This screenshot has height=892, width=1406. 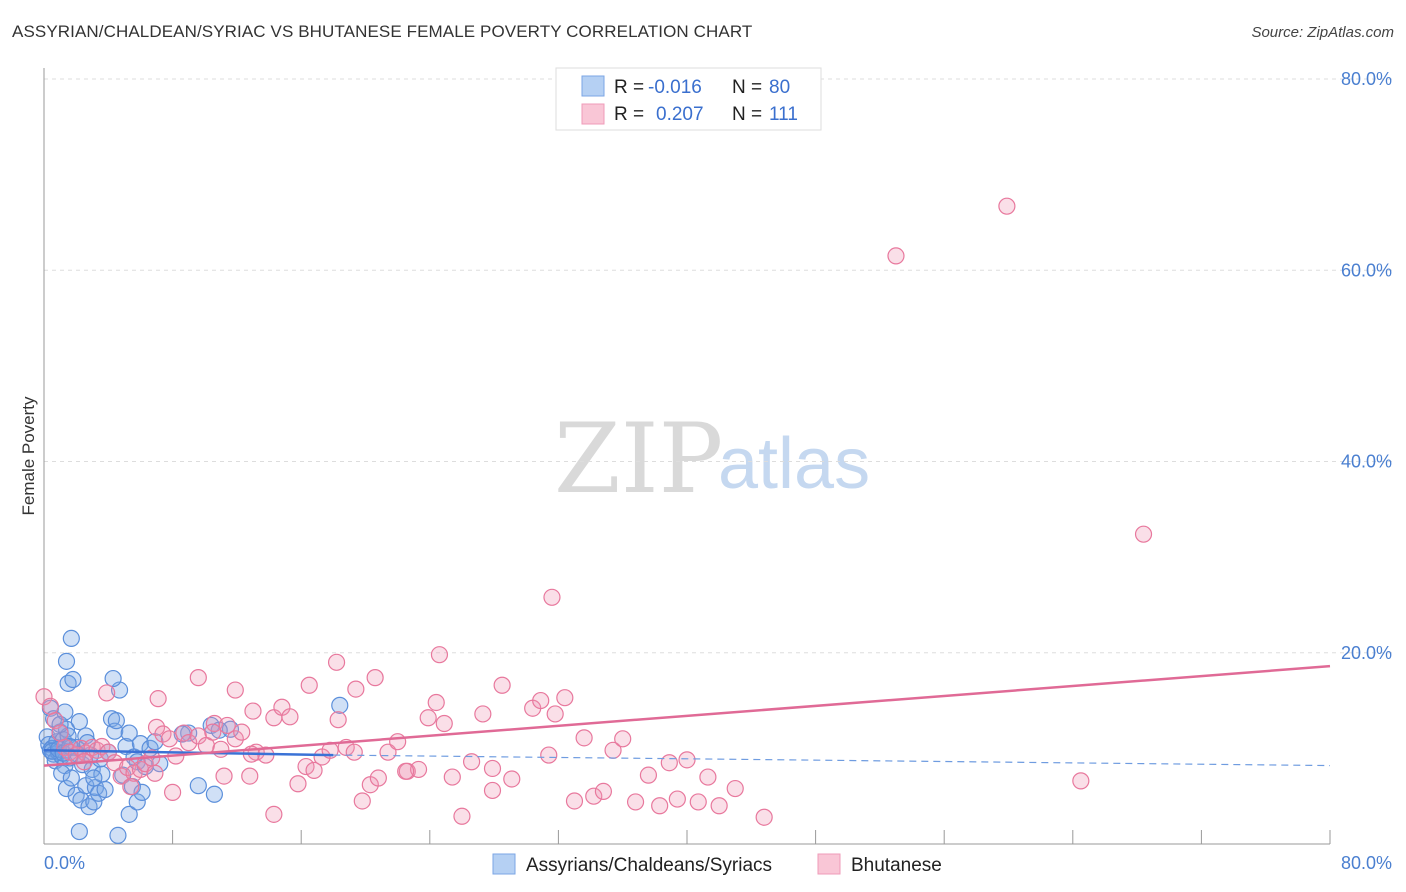 I want to click on legend-n-value-assyrians: 80, so click(x=779, y=87).